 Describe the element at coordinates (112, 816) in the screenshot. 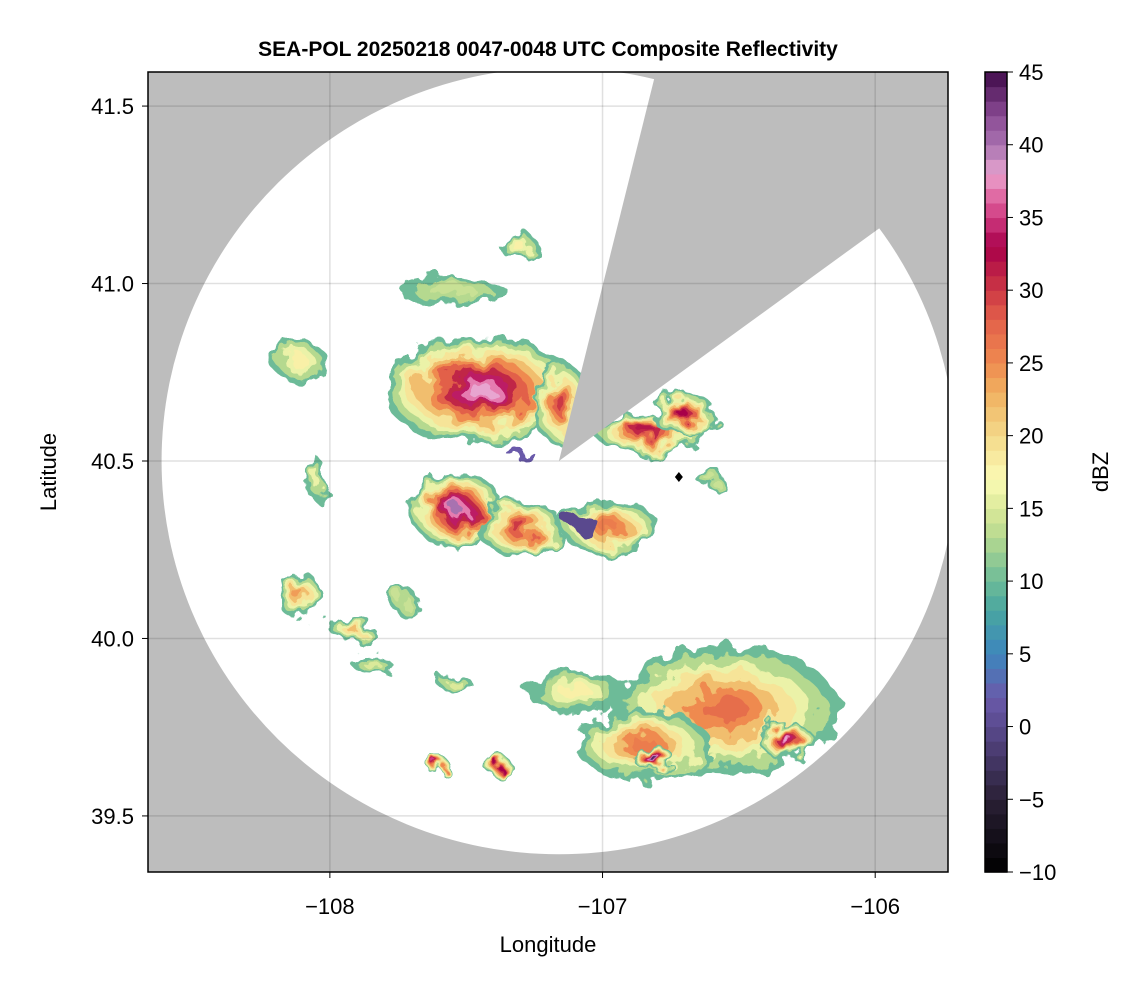

I see `y-tick-label: 39.5` at that location.